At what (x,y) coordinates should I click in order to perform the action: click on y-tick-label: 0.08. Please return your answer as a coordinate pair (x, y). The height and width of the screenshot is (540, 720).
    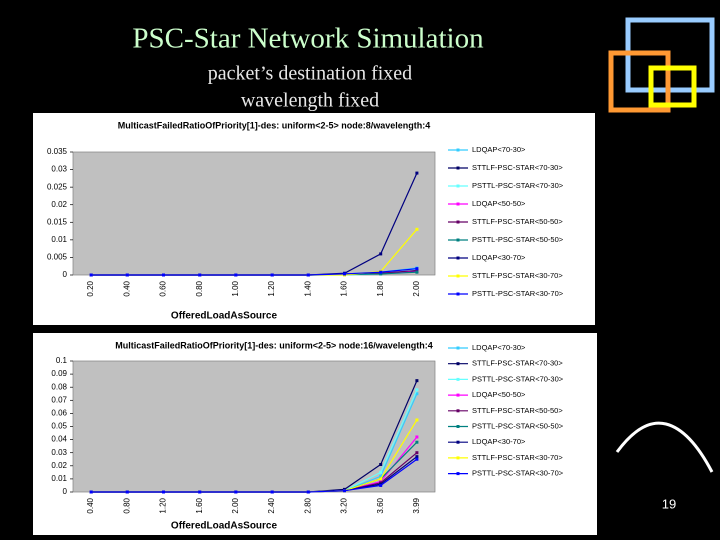
    Looking at the image, I should click on (59, 386).